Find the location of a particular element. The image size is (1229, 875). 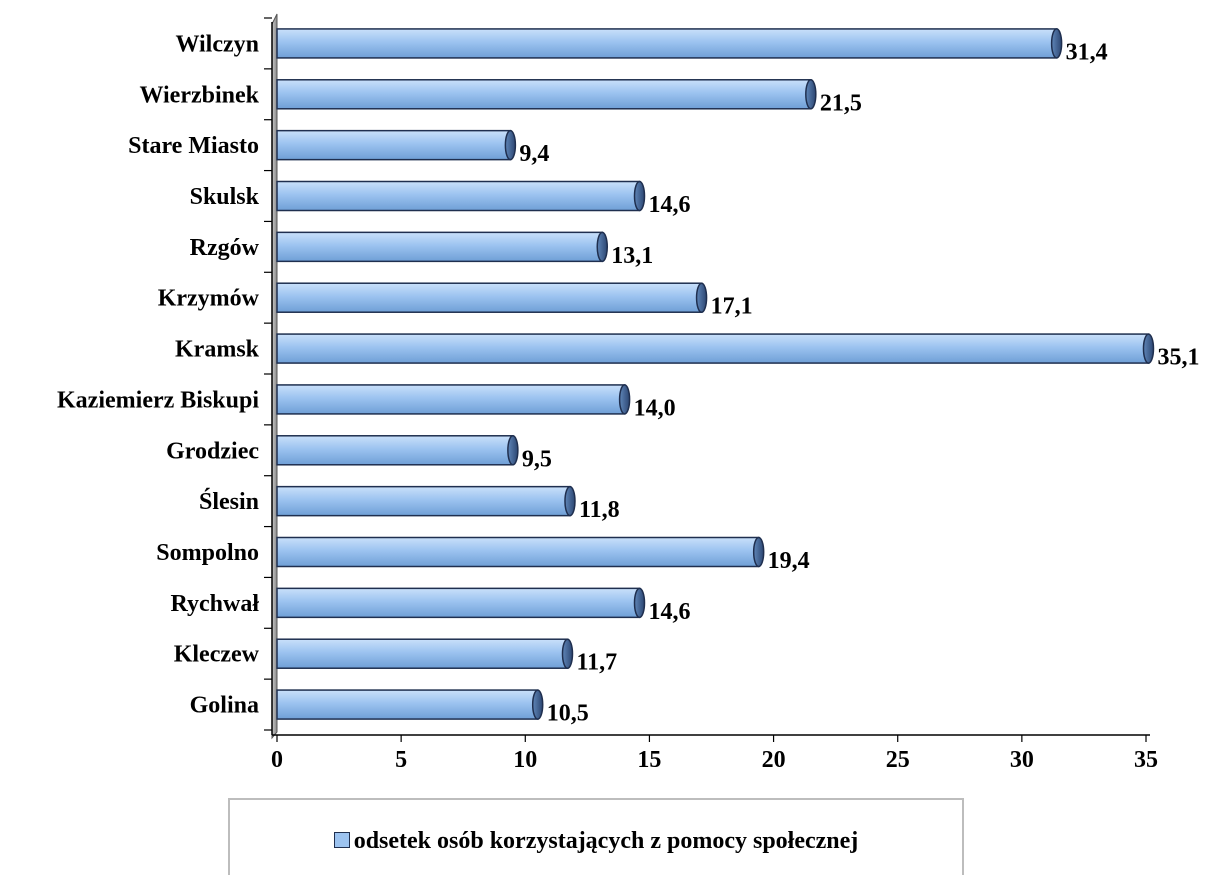

value-label: 21,5 is located at coordinates (841, 103).